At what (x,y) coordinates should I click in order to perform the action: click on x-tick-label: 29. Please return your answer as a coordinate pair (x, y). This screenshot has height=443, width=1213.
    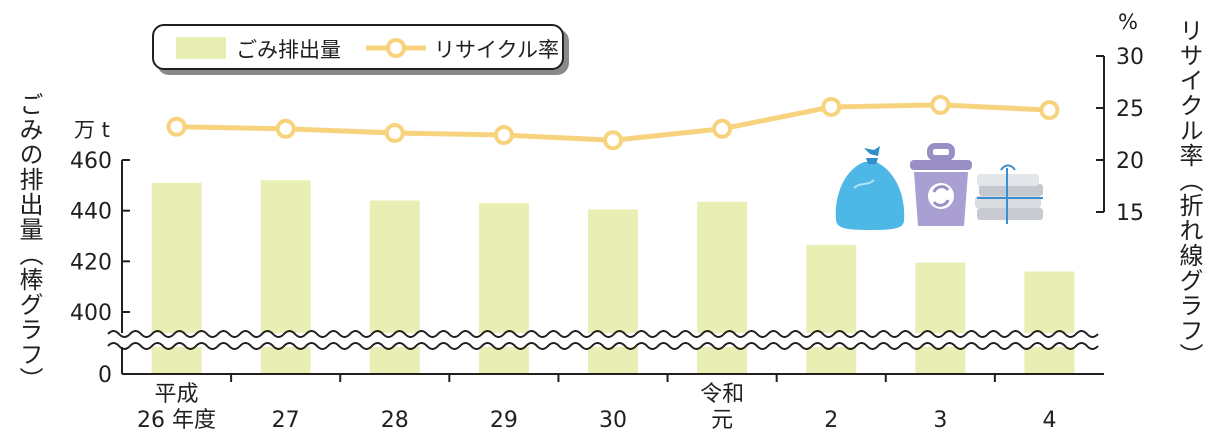
    Looking at the image, I should click on (504, 421).